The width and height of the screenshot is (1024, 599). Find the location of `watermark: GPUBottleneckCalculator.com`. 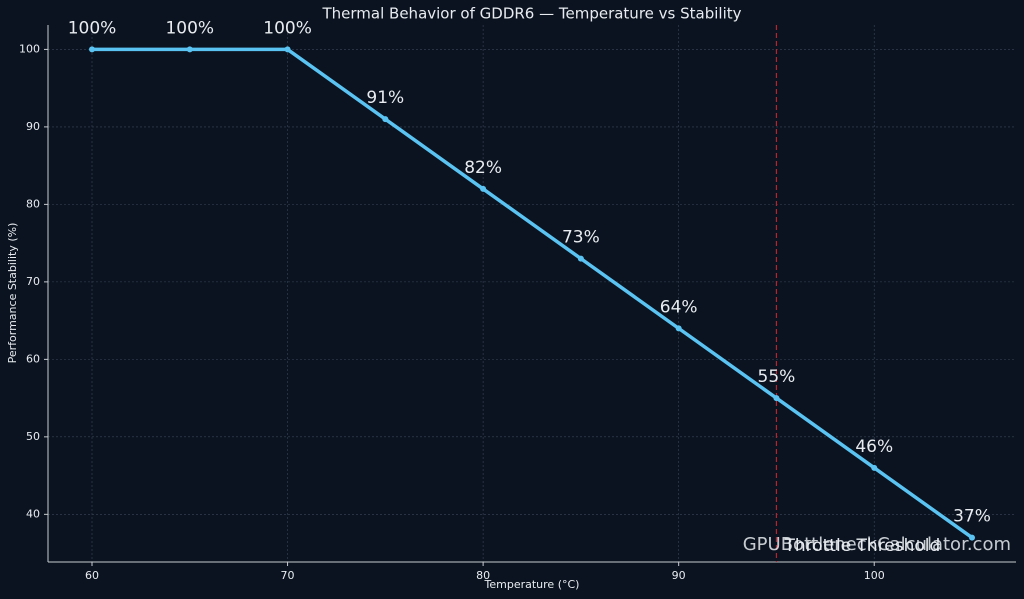

watermark: GPUBottleneckCalculator.com is located at coordinates (877, 544).